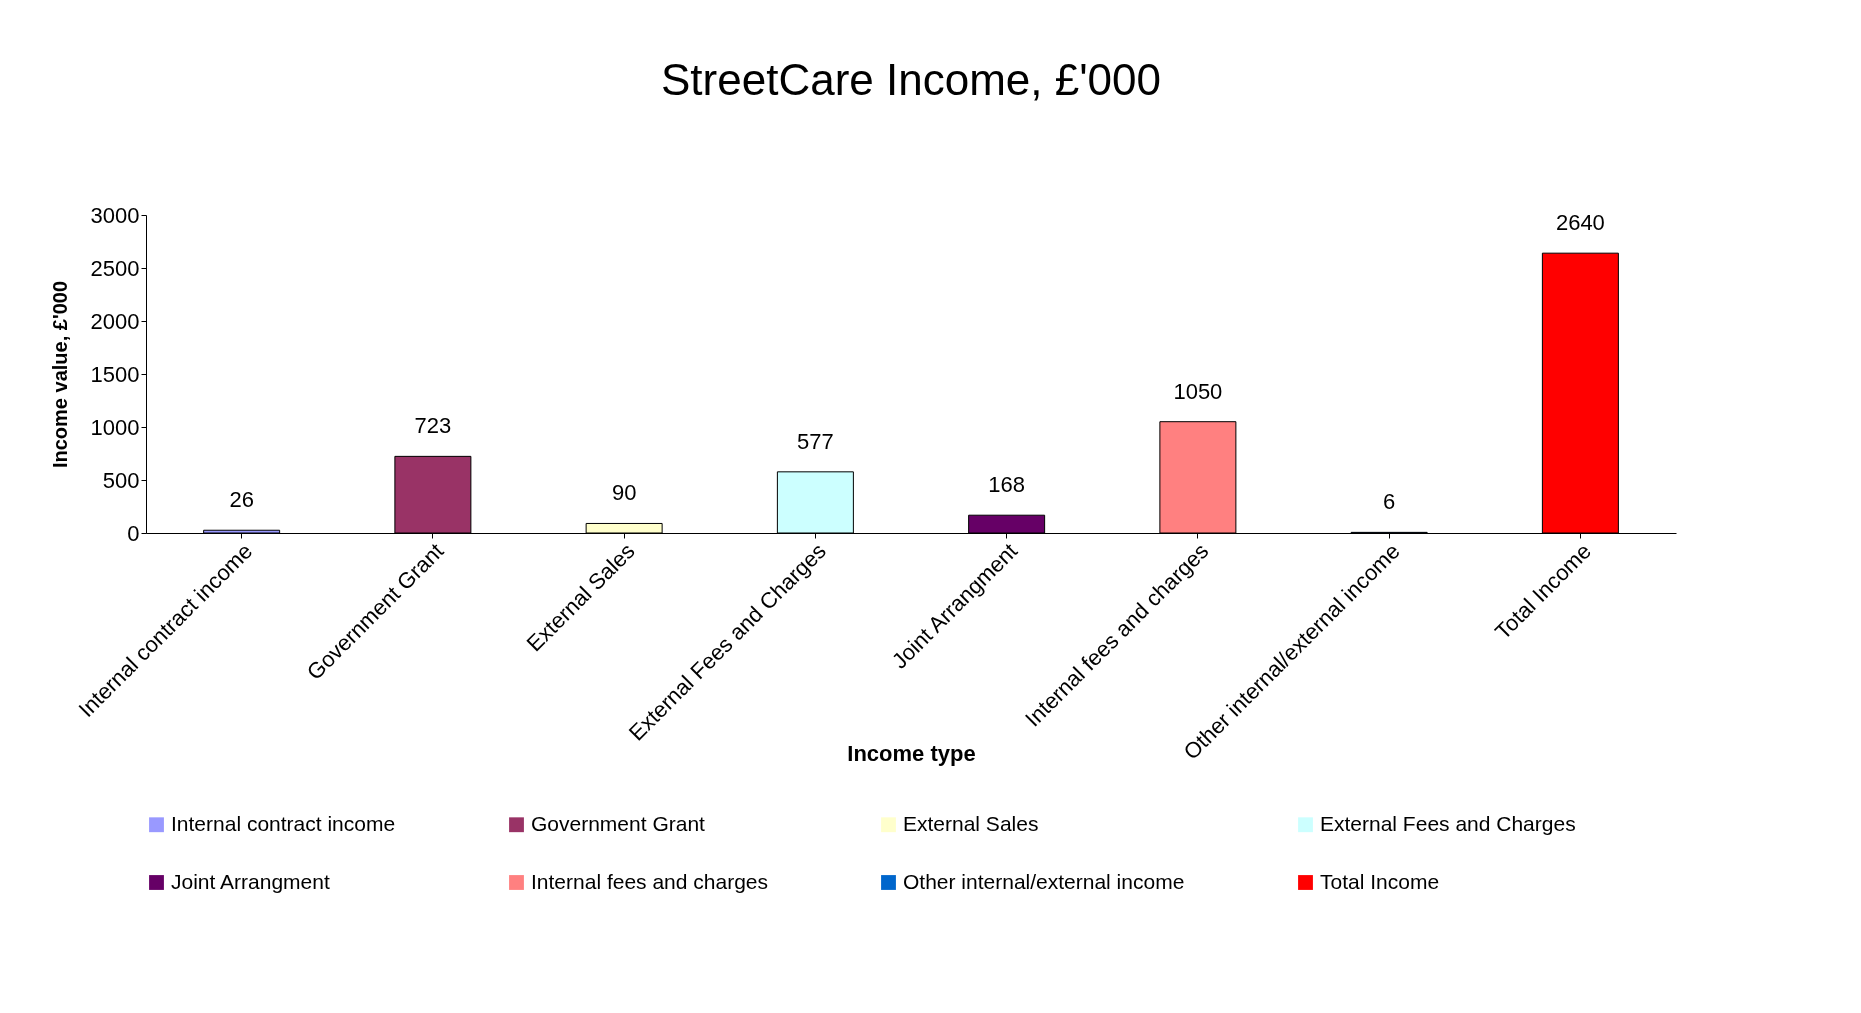 This screenshot has height=1013, width=1861. Describe the element at coordinates (1580, 223) in the screenshot. I see `data-label: 2640` at that location.